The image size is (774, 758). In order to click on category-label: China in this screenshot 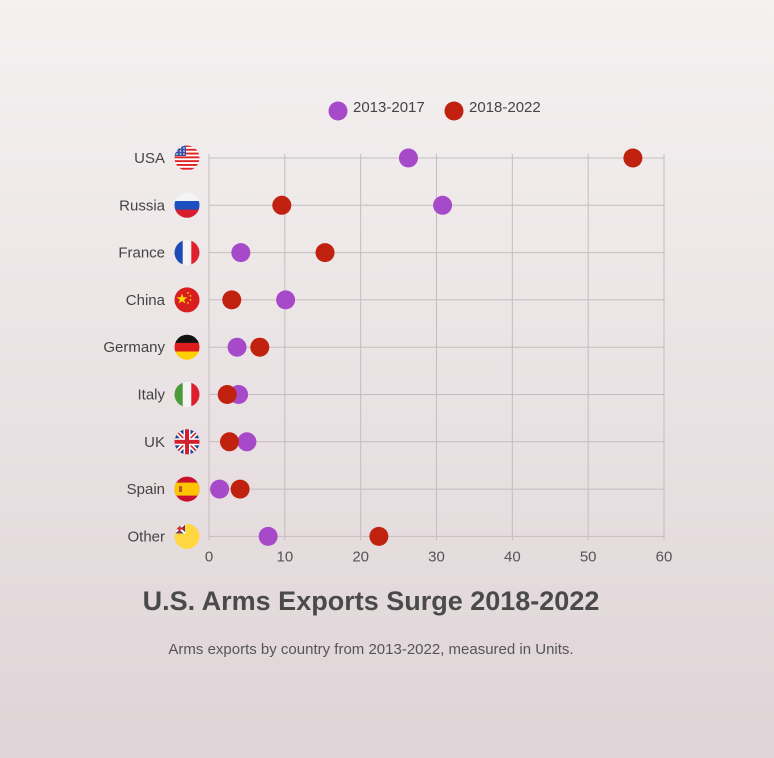, I will do `click(146, 300)`.